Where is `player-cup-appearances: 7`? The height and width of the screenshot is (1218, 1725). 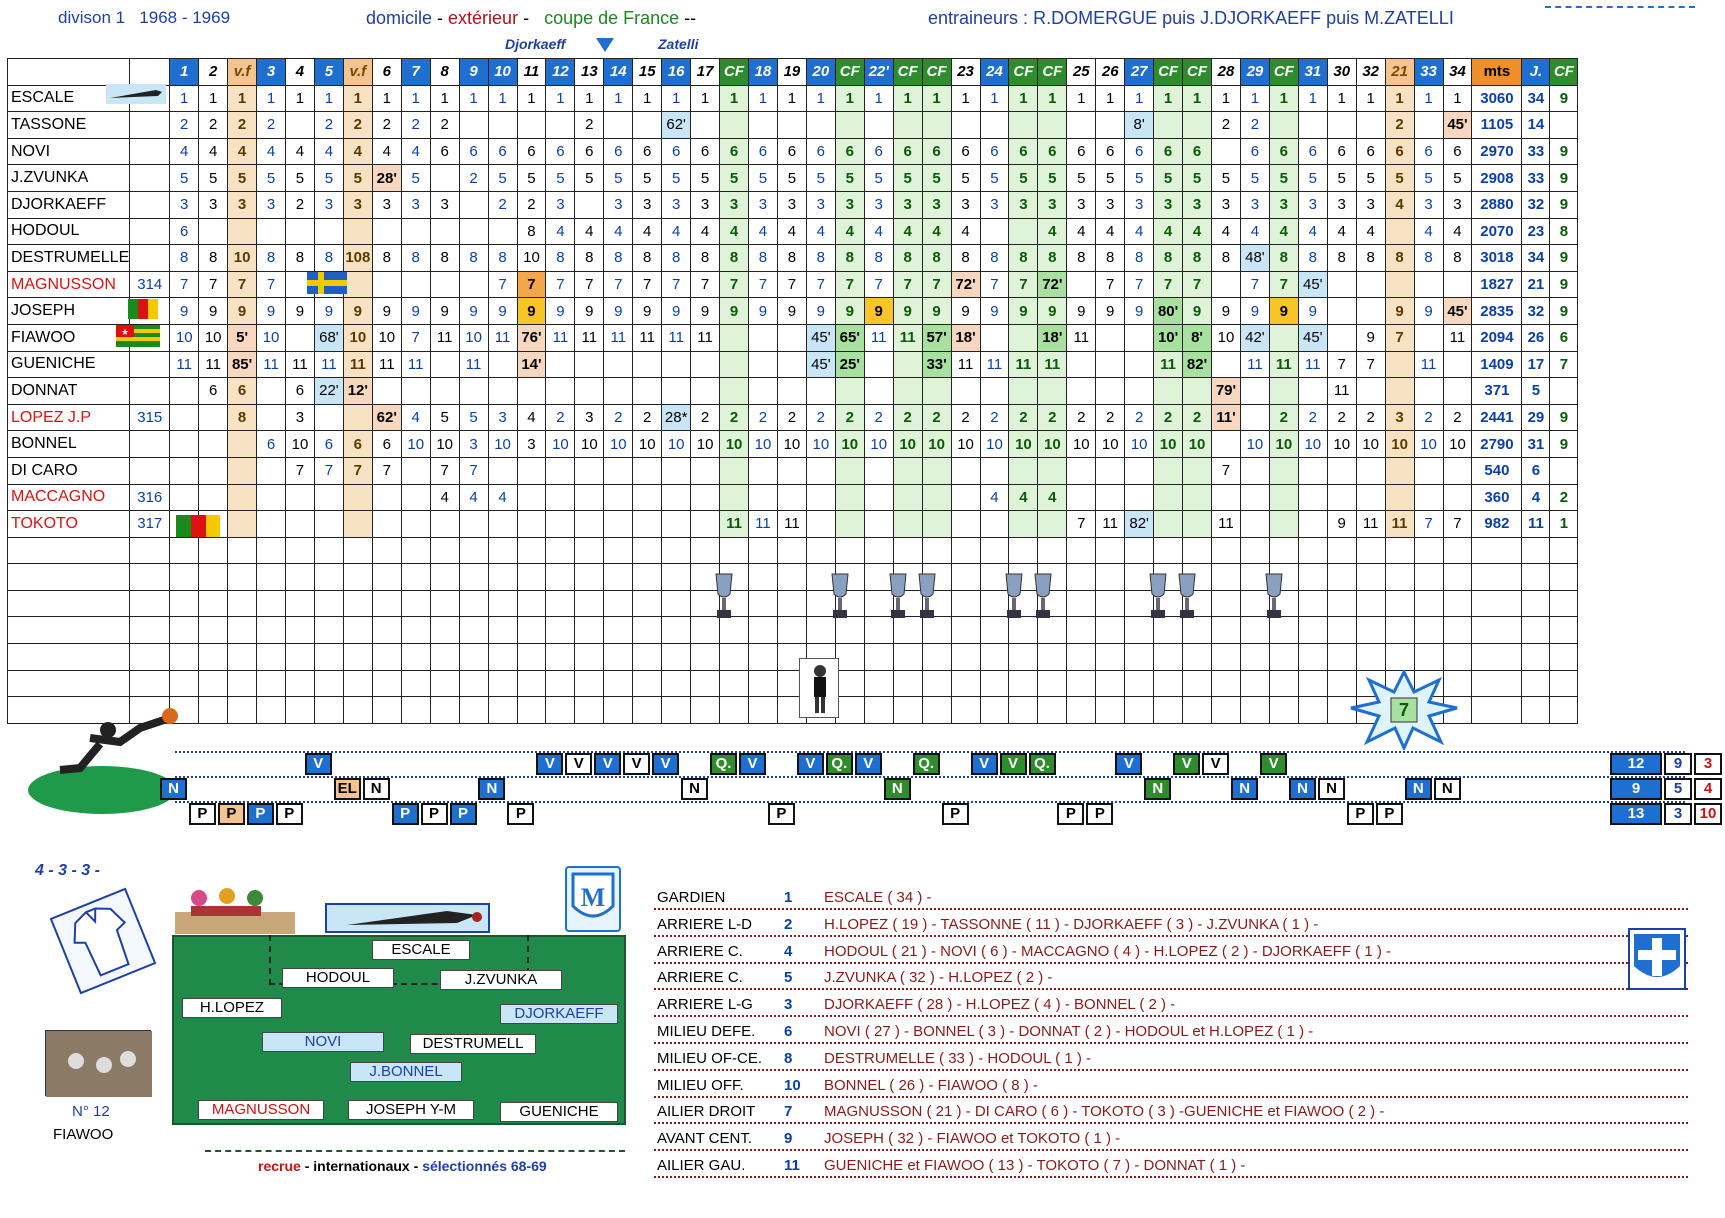 player-cup-appearances: 7 is located at coordinates (1564, 364).